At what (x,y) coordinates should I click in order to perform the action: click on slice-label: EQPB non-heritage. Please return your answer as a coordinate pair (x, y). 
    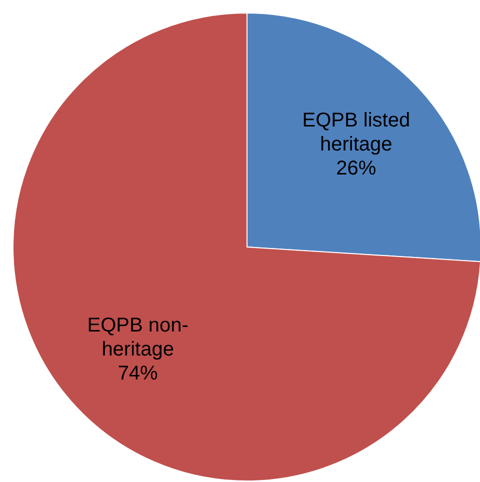
    Looking at the image, I should click on (137, 337).